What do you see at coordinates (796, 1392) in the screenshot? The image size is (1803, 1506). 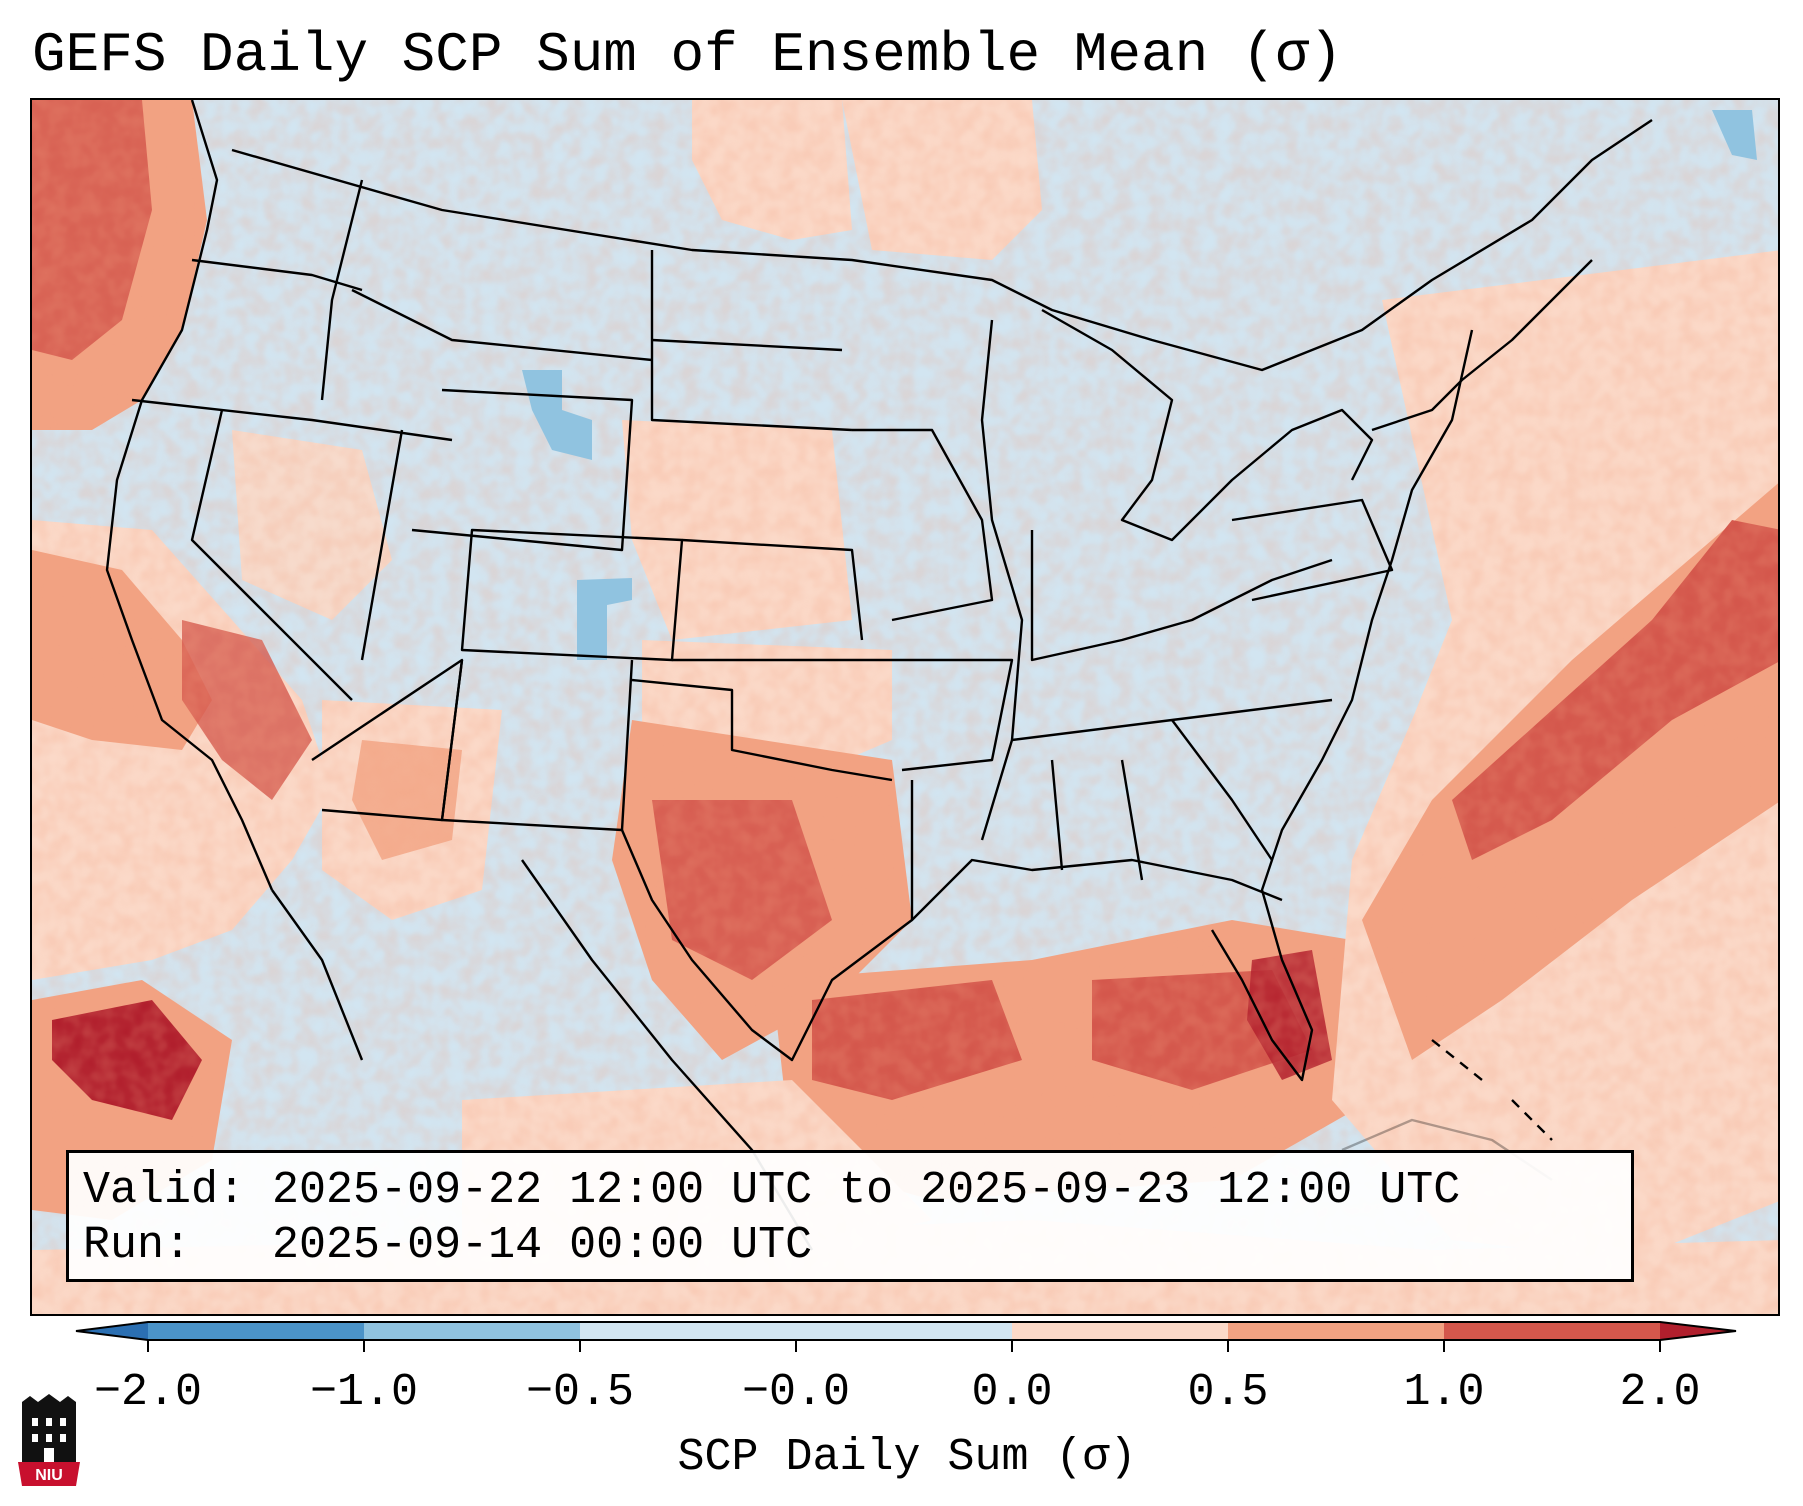 I see `colorbar-tick-label: −0.0` at bounding box center [796, 1392].